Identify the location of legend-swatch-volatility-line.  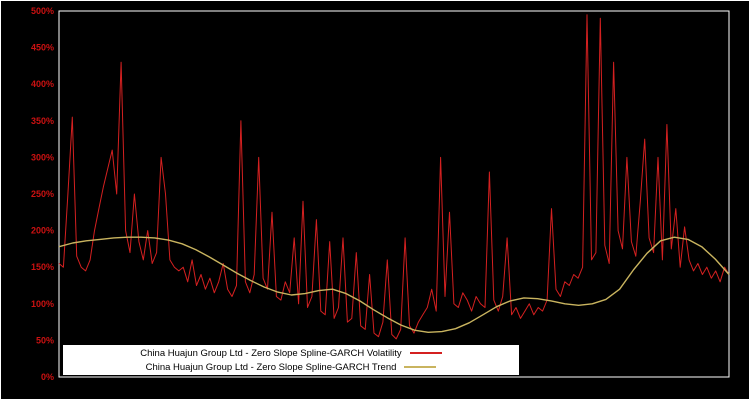
(425, 353).